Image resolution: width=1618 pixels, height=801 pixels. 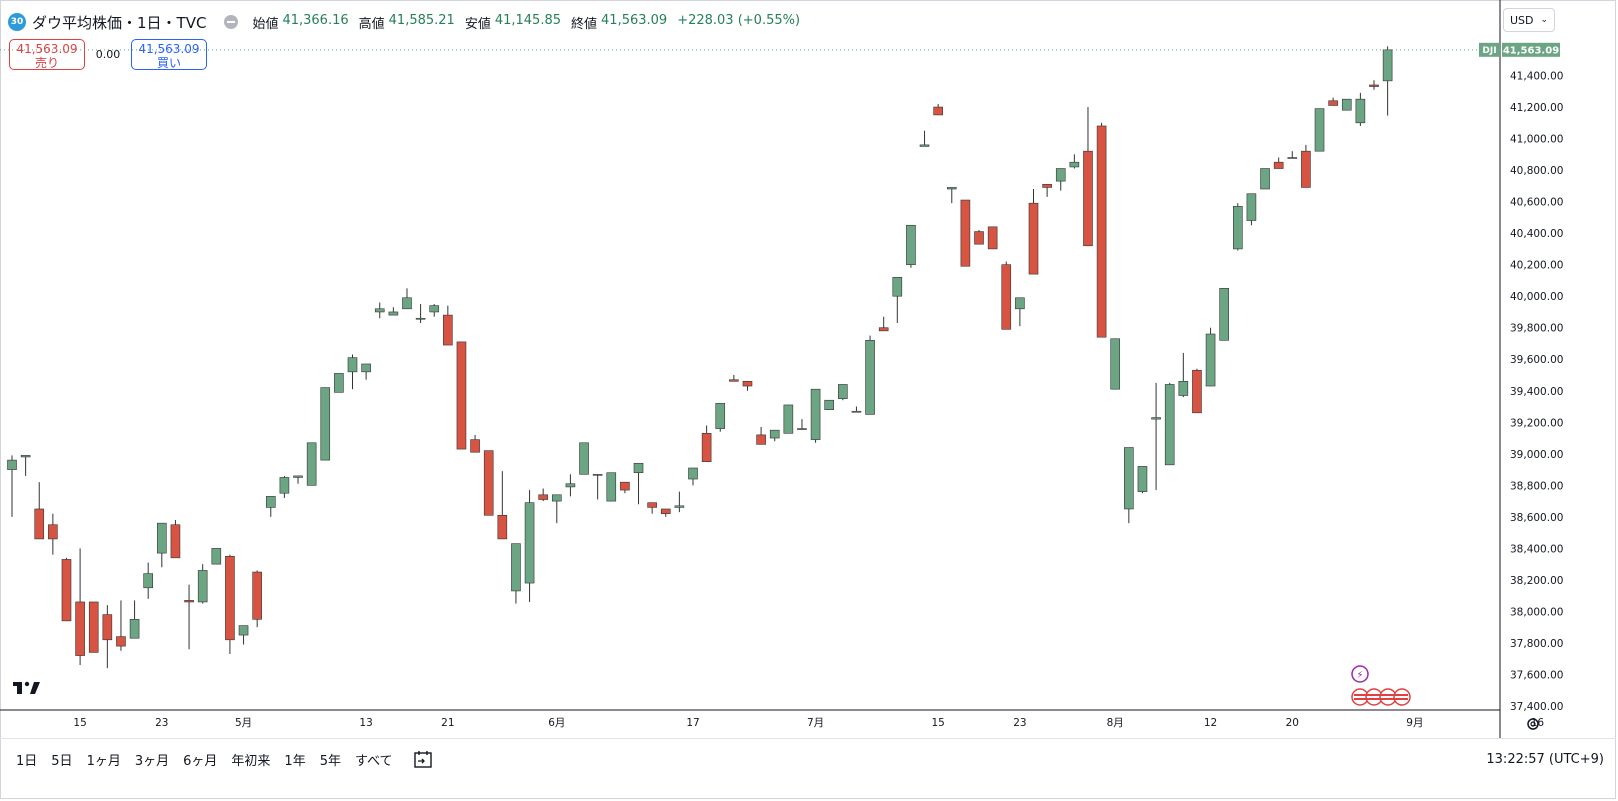 What do you see at coordinates (815, 723) in the screenshot?
I see `x-tick-label: 7月` at bounding box center [815, 723].